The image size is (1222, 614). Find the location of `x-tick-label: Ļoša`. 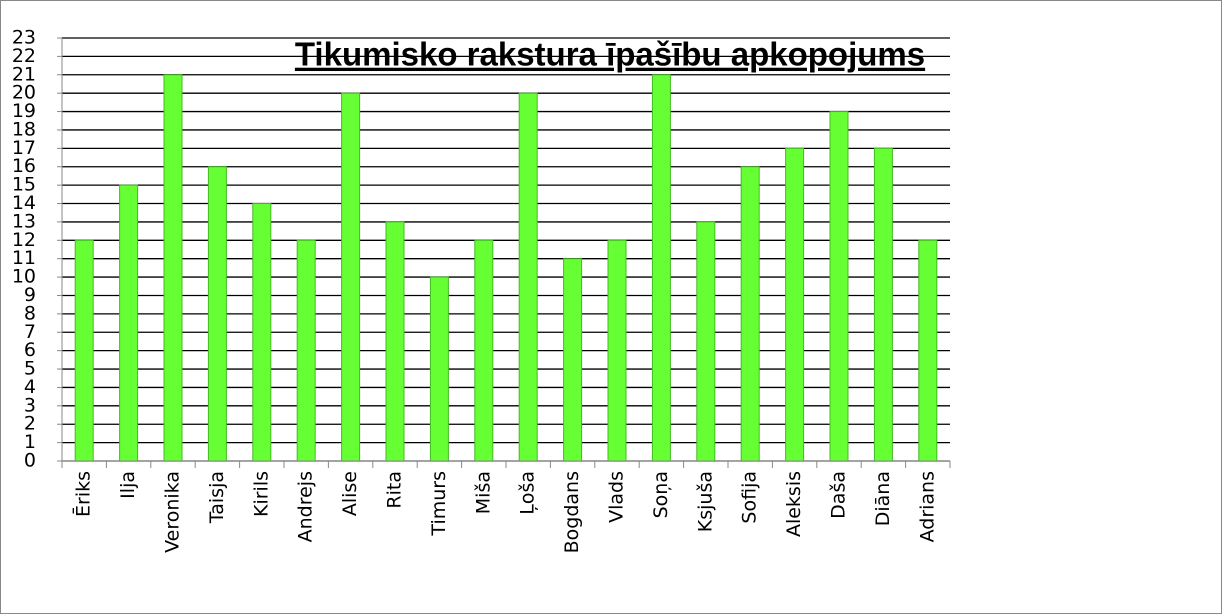

x-tick-label: Ļoša is located at coordinates (528, 493).